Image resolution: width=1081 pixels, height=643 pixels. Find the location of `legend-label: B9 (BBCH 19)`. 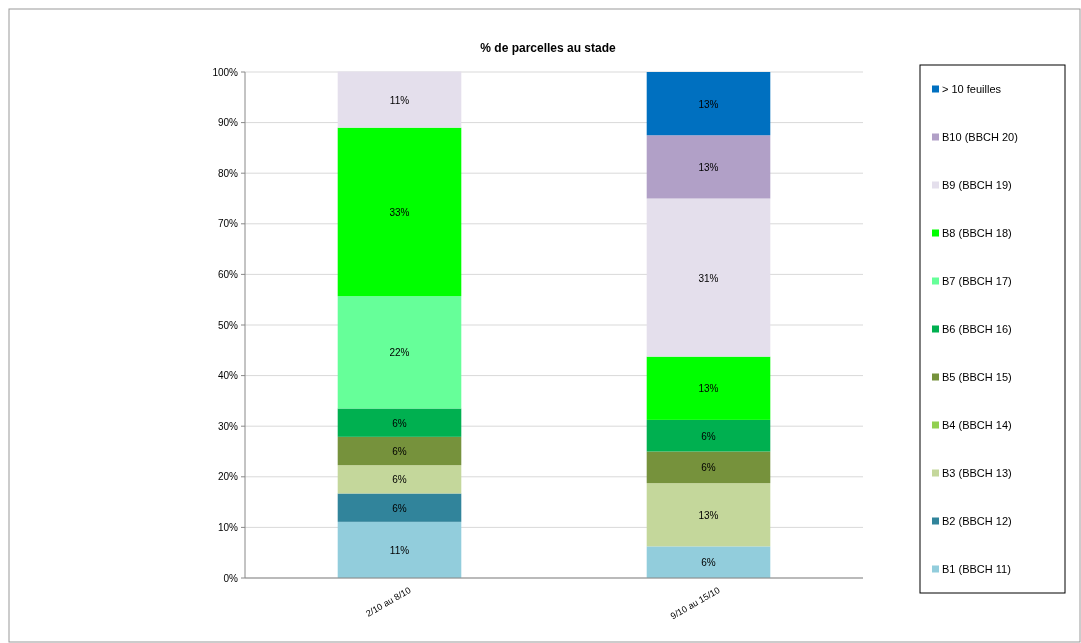

legend-label: B9 (BBCH 19) is located at coordinates (977, 185).